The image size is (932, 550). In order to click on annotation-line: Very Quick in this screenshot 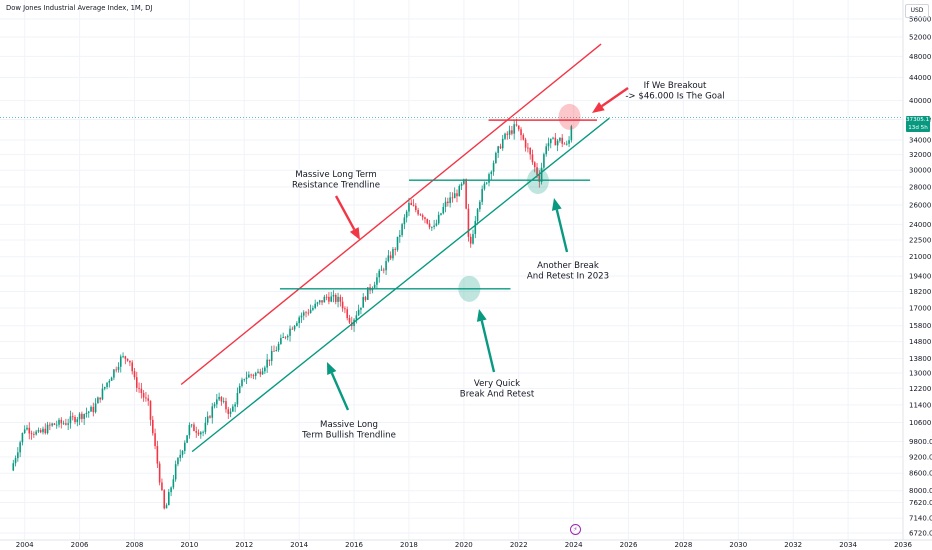, I will do `click(497, 384)`.